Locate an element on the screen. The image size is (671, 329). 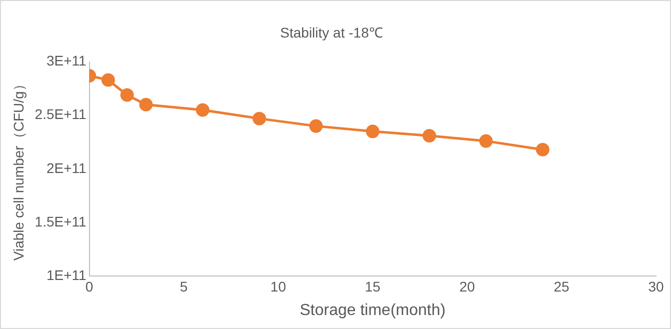
chart-title: Stability at -18℃ is located at coordinates (331, 32).